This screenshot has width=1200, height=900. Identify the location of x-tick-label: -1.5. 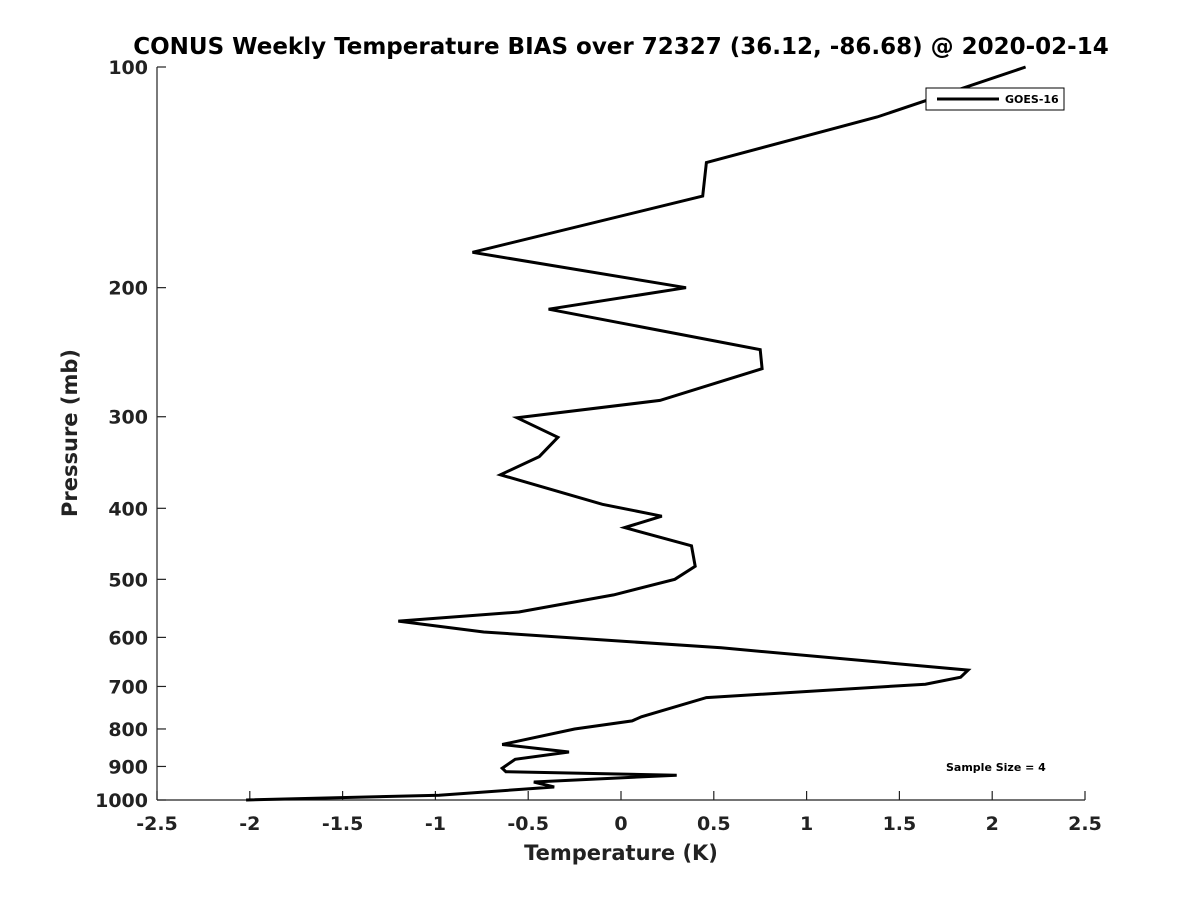
(343, 824).